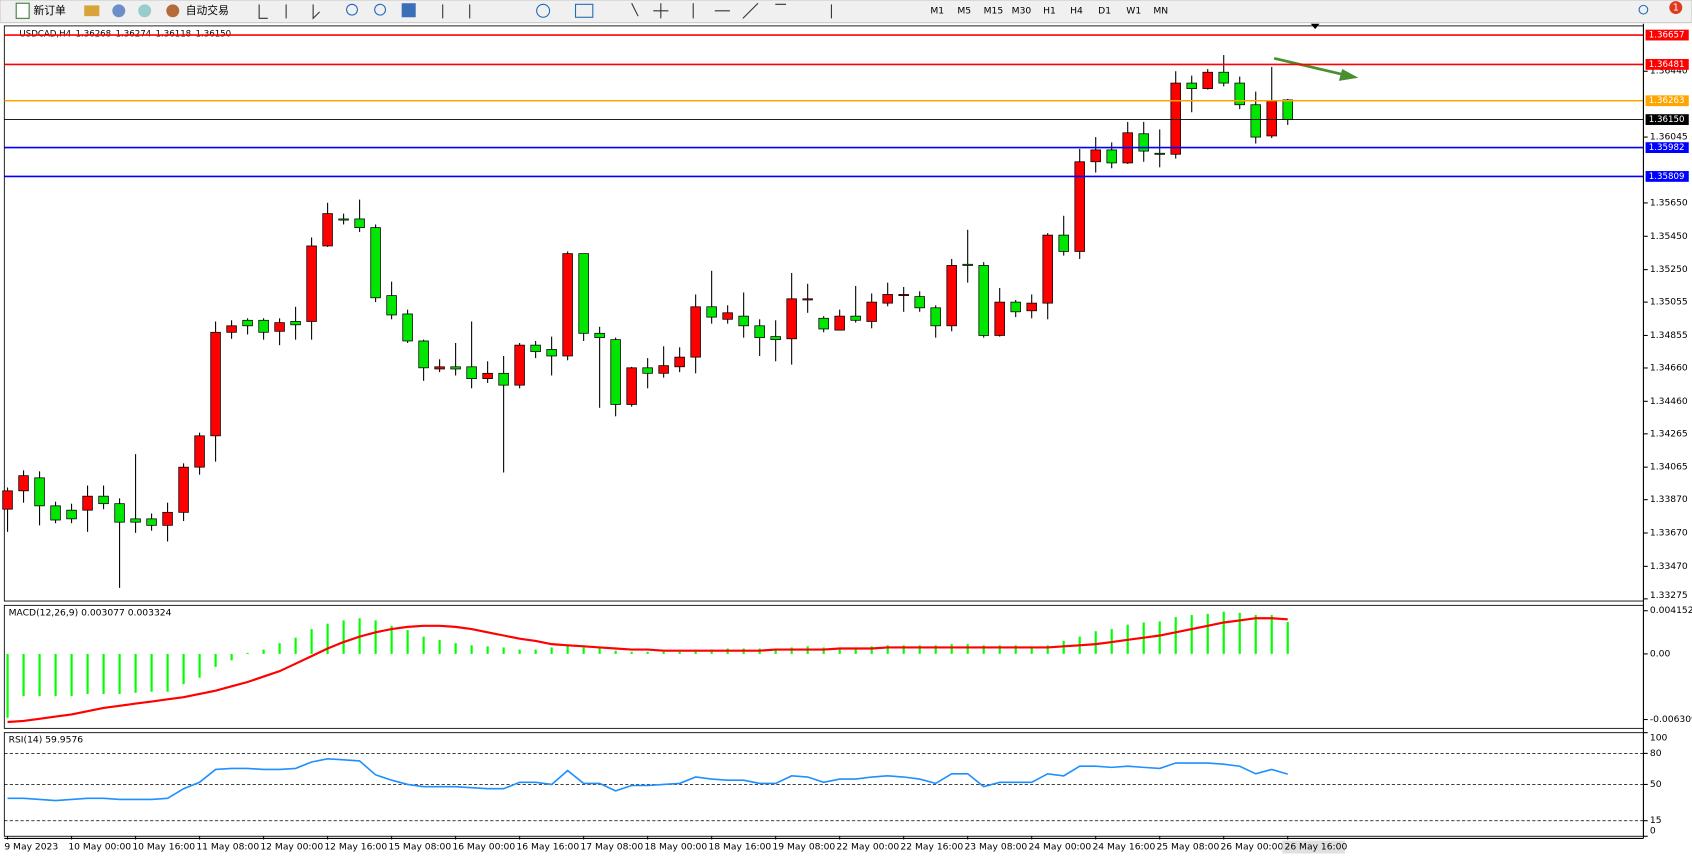  What do you see at coordinates (31, 847) in the screenshot?
I see `x-tick-label: 9 May 2023` at bounding box center [31, 847].